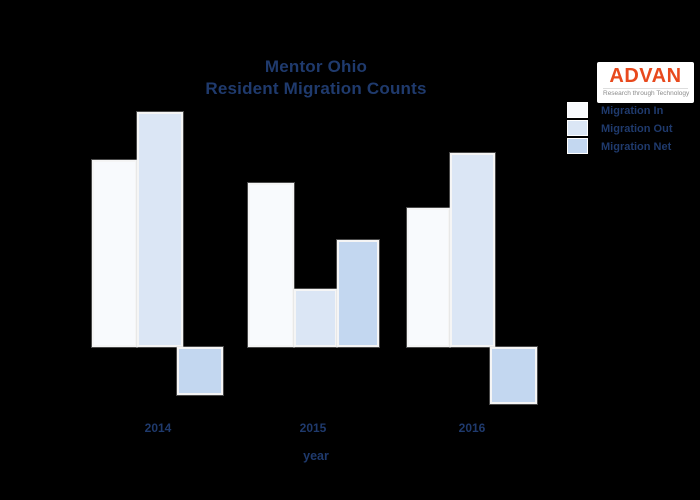  I want to click on x-tick-2016: 2016, so click(472, 428).